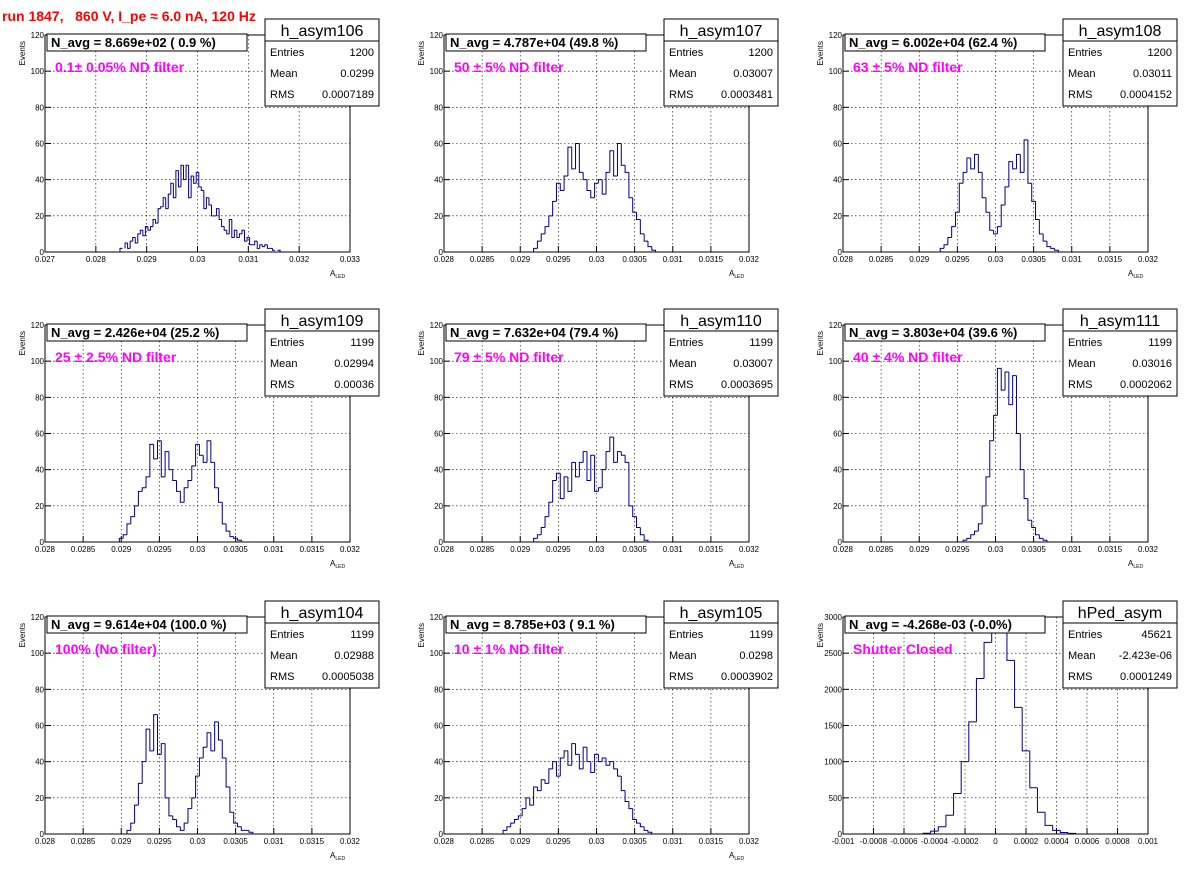  I want to click on y-axis-label: Events, so click(22, 53).